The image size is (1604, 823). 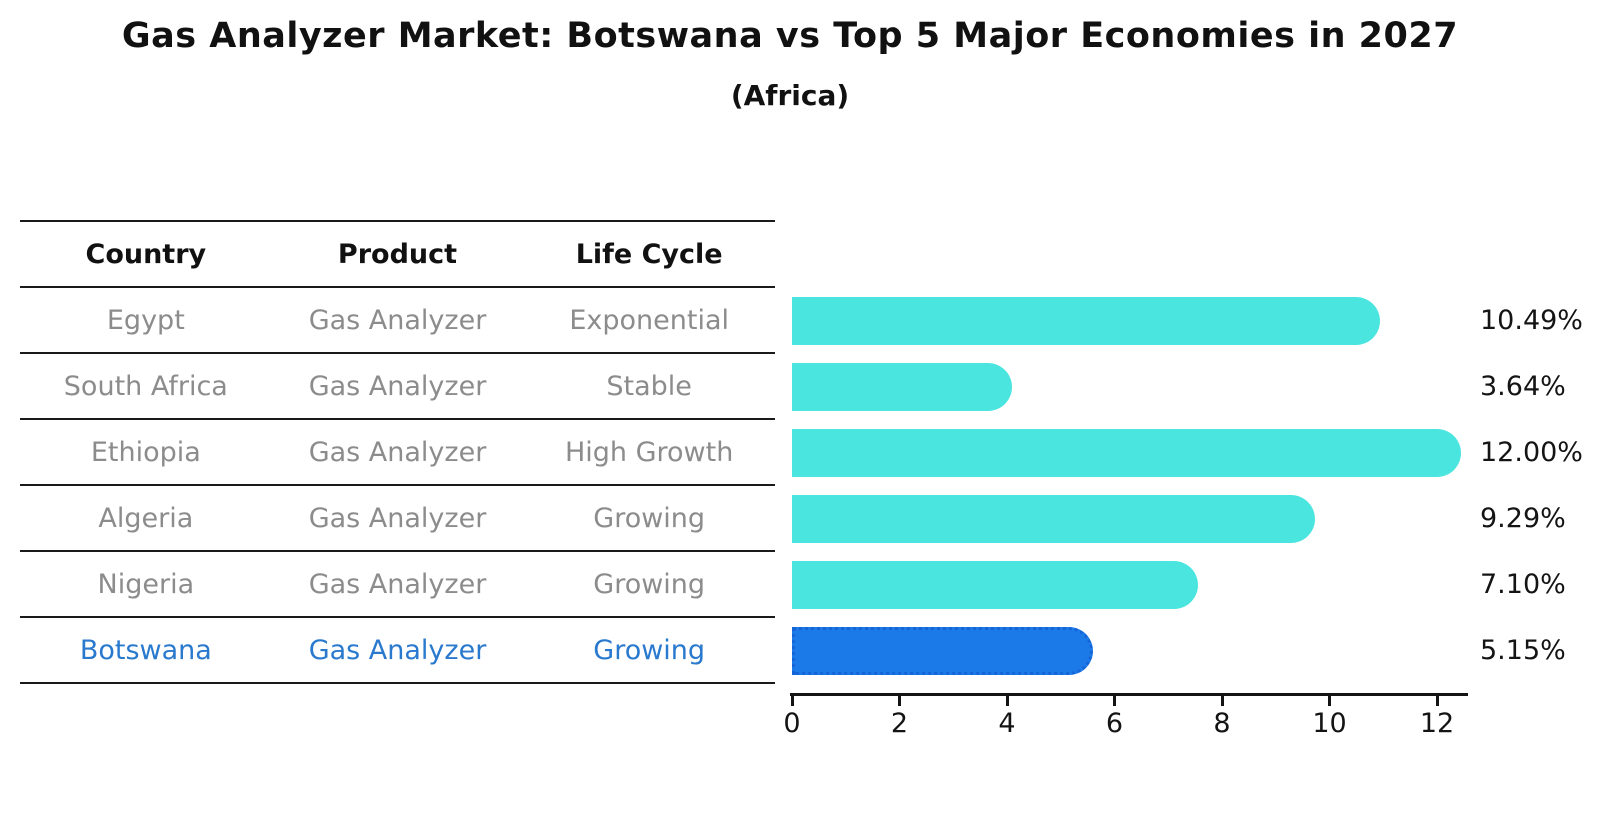 What do you see at coordinates (649, 320) in the screenshot?
I see `table-cell-lifecycle: Exponential` at bounding box center [649, 320].